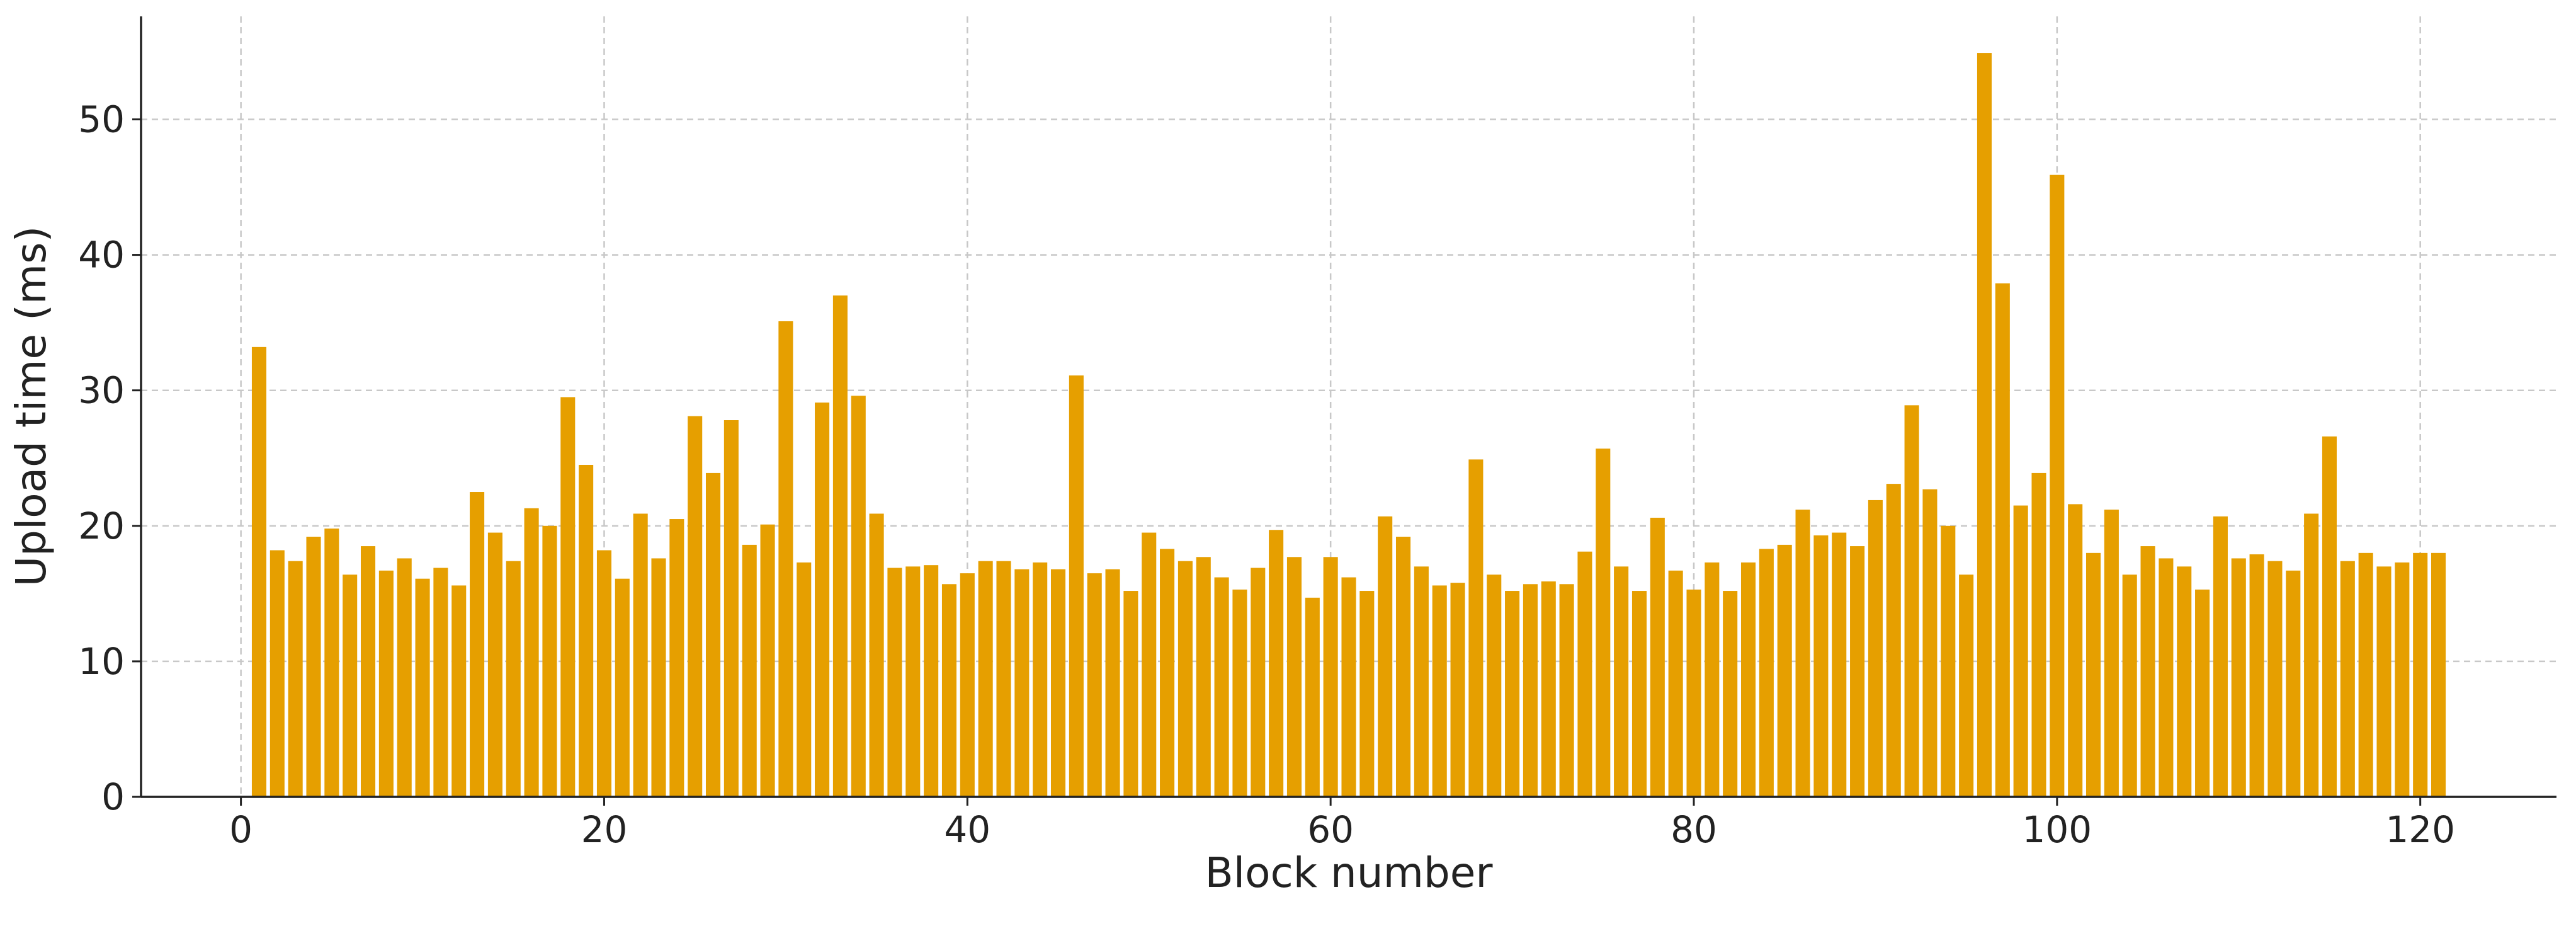  What do you see at coordinates (101, 390) in the screenshot?
I see `y-tick-label: 30` at bounding box center [101, 390].